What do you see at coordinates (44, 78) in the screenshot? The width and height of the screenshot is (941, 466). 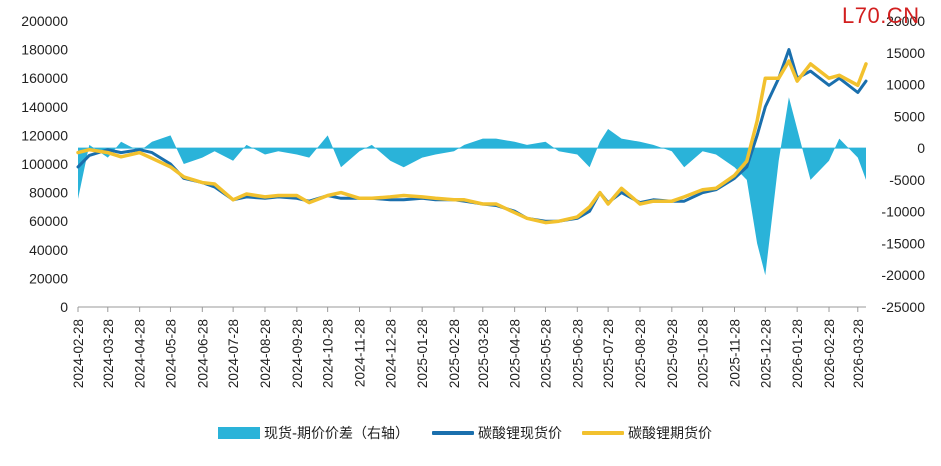 I see `left-tick-label: 160000` at bounding box center [44, 78].